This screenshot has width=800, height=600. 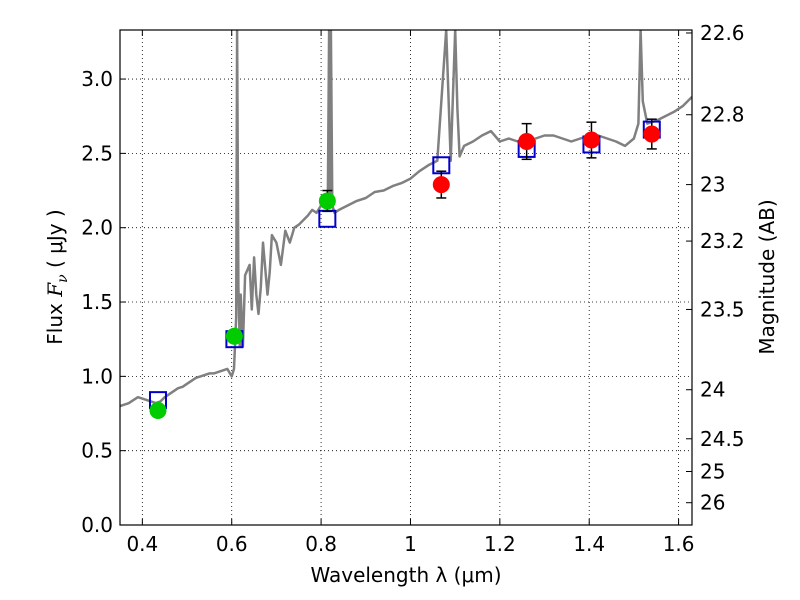 What do you see at coordinates (142, 544) in the screenshot?
I see `x-tick-label: 0.4` at bounding box center [142, 544].